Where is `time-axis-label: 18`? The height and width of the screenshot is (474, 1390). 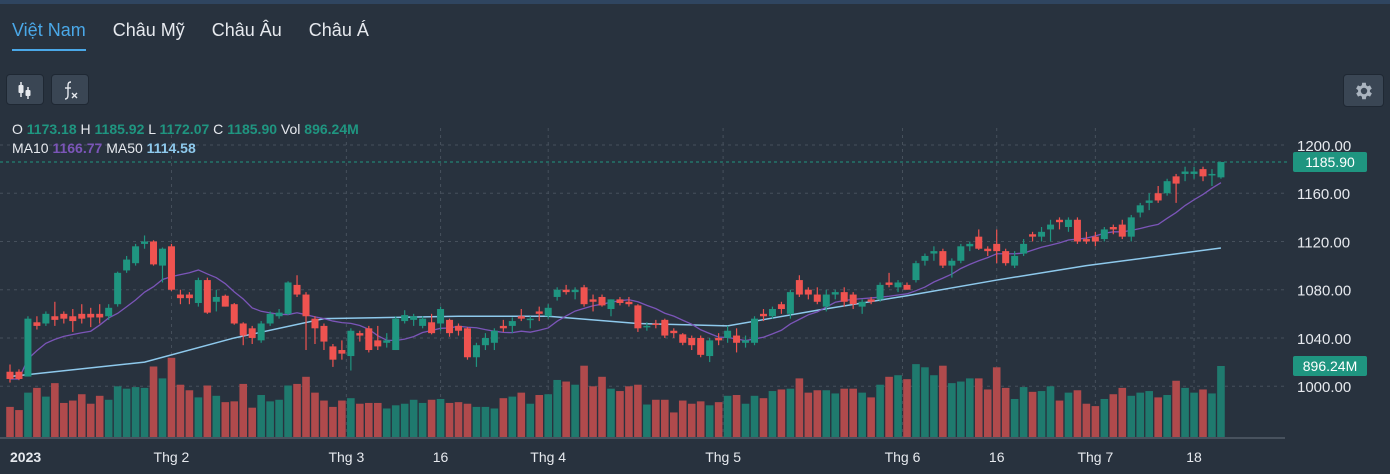 time-axis-label: 18 is located at coordinates (1194, 457).